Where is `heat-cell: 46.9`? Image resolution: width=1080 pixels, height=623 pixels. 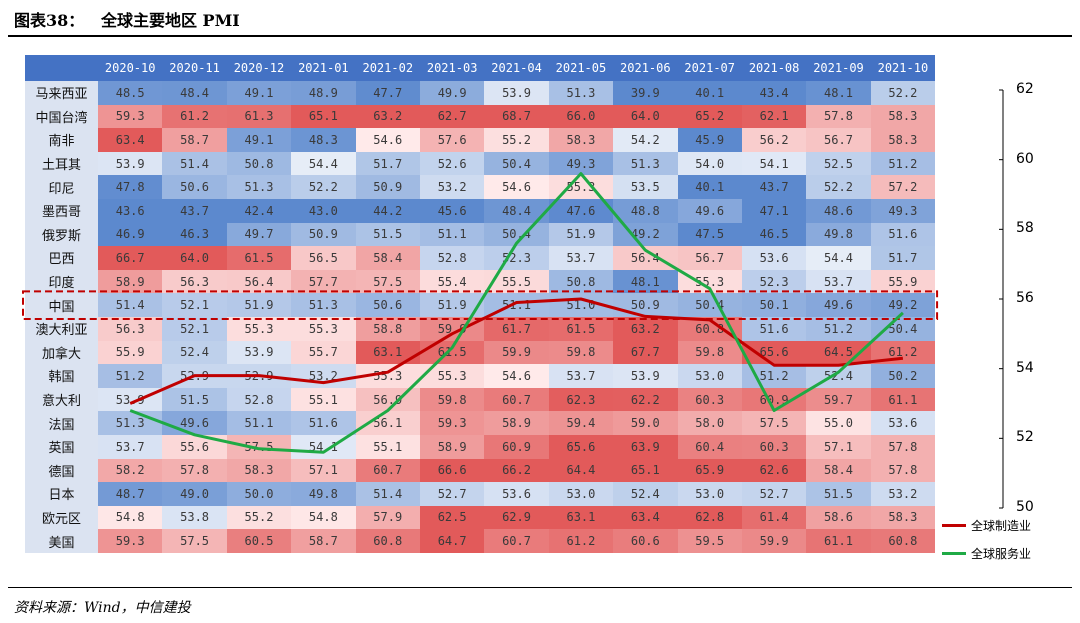
heat-cell: 46.9 is located at coordinates (130, 234).